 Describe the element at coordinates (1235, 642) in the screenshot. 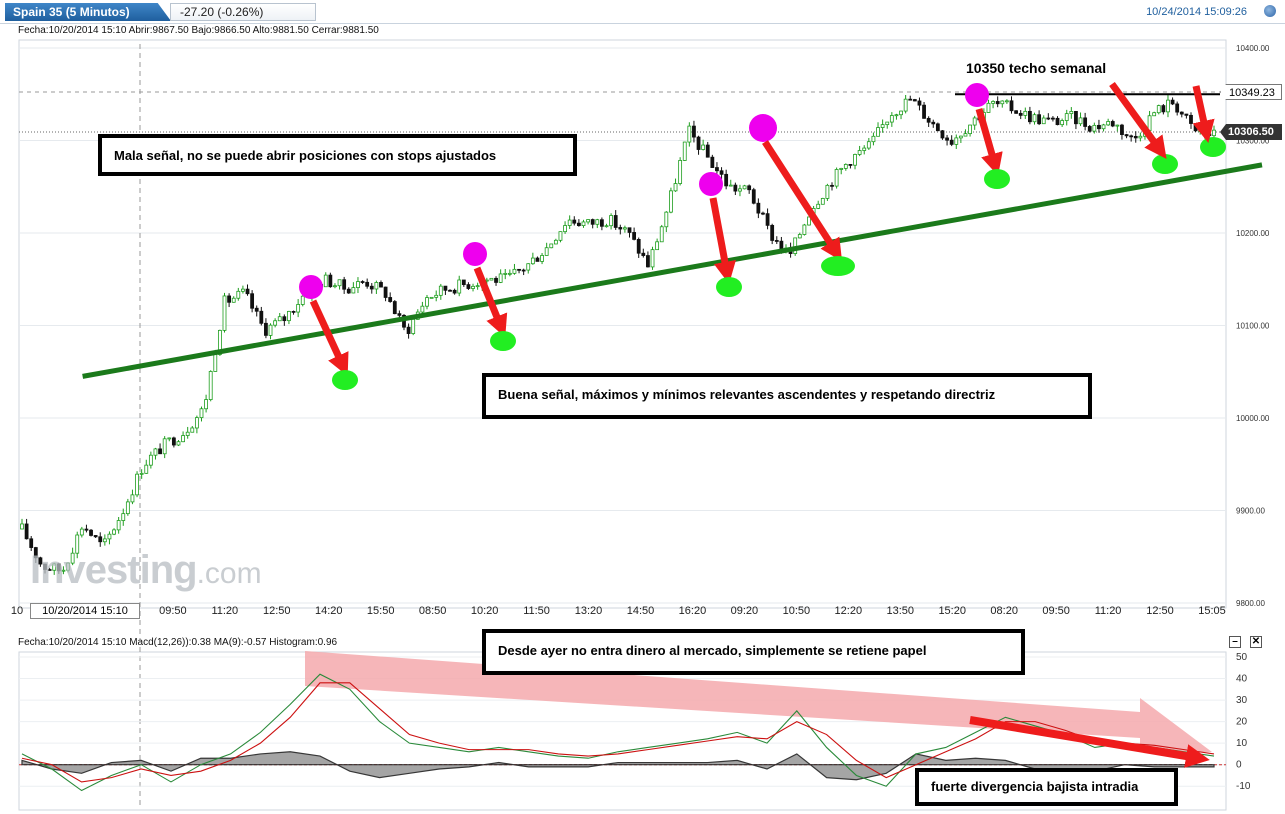

I see `minimize-panel-button: –` at that location.